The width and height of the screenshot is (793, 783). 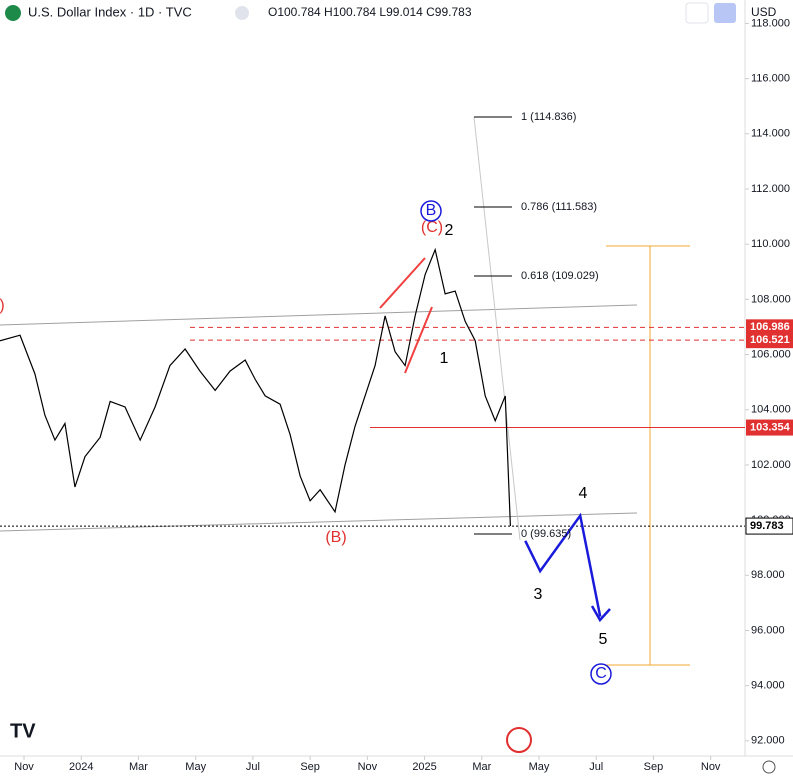 What do you see at coordinates (319, 522) in the screenshot?
I see `channel-lower` at bounding box center [319, 522].